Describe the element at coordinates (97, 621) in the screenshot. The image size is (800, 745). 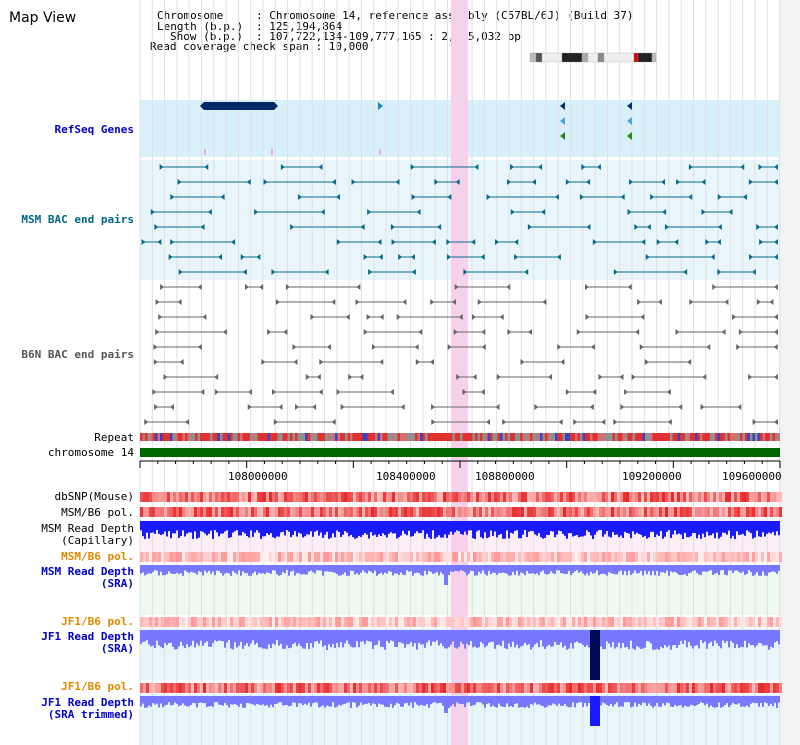
I see `track-label-jf1-b6-pol: JF1/B6 pol.` at that location.